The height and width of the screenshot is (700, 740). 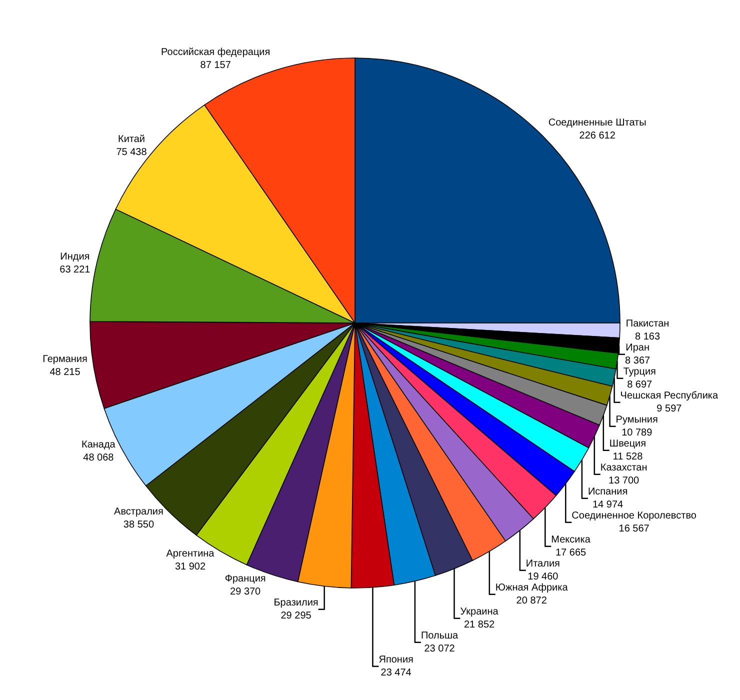 I want to click on data-label: 38 550, so click(x=138, y=524).